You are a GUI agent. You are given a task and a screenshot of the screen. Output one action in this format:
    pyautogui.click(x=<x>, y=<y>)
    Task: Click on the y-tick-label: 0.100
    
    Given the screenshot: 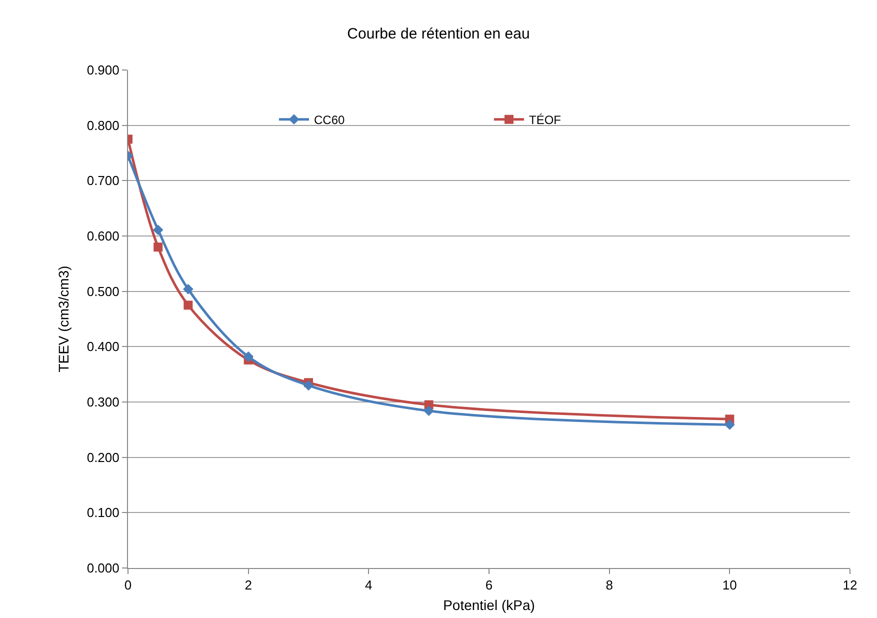 What is the action you would take?
    pyautogui.click(x=103, y=512)
    